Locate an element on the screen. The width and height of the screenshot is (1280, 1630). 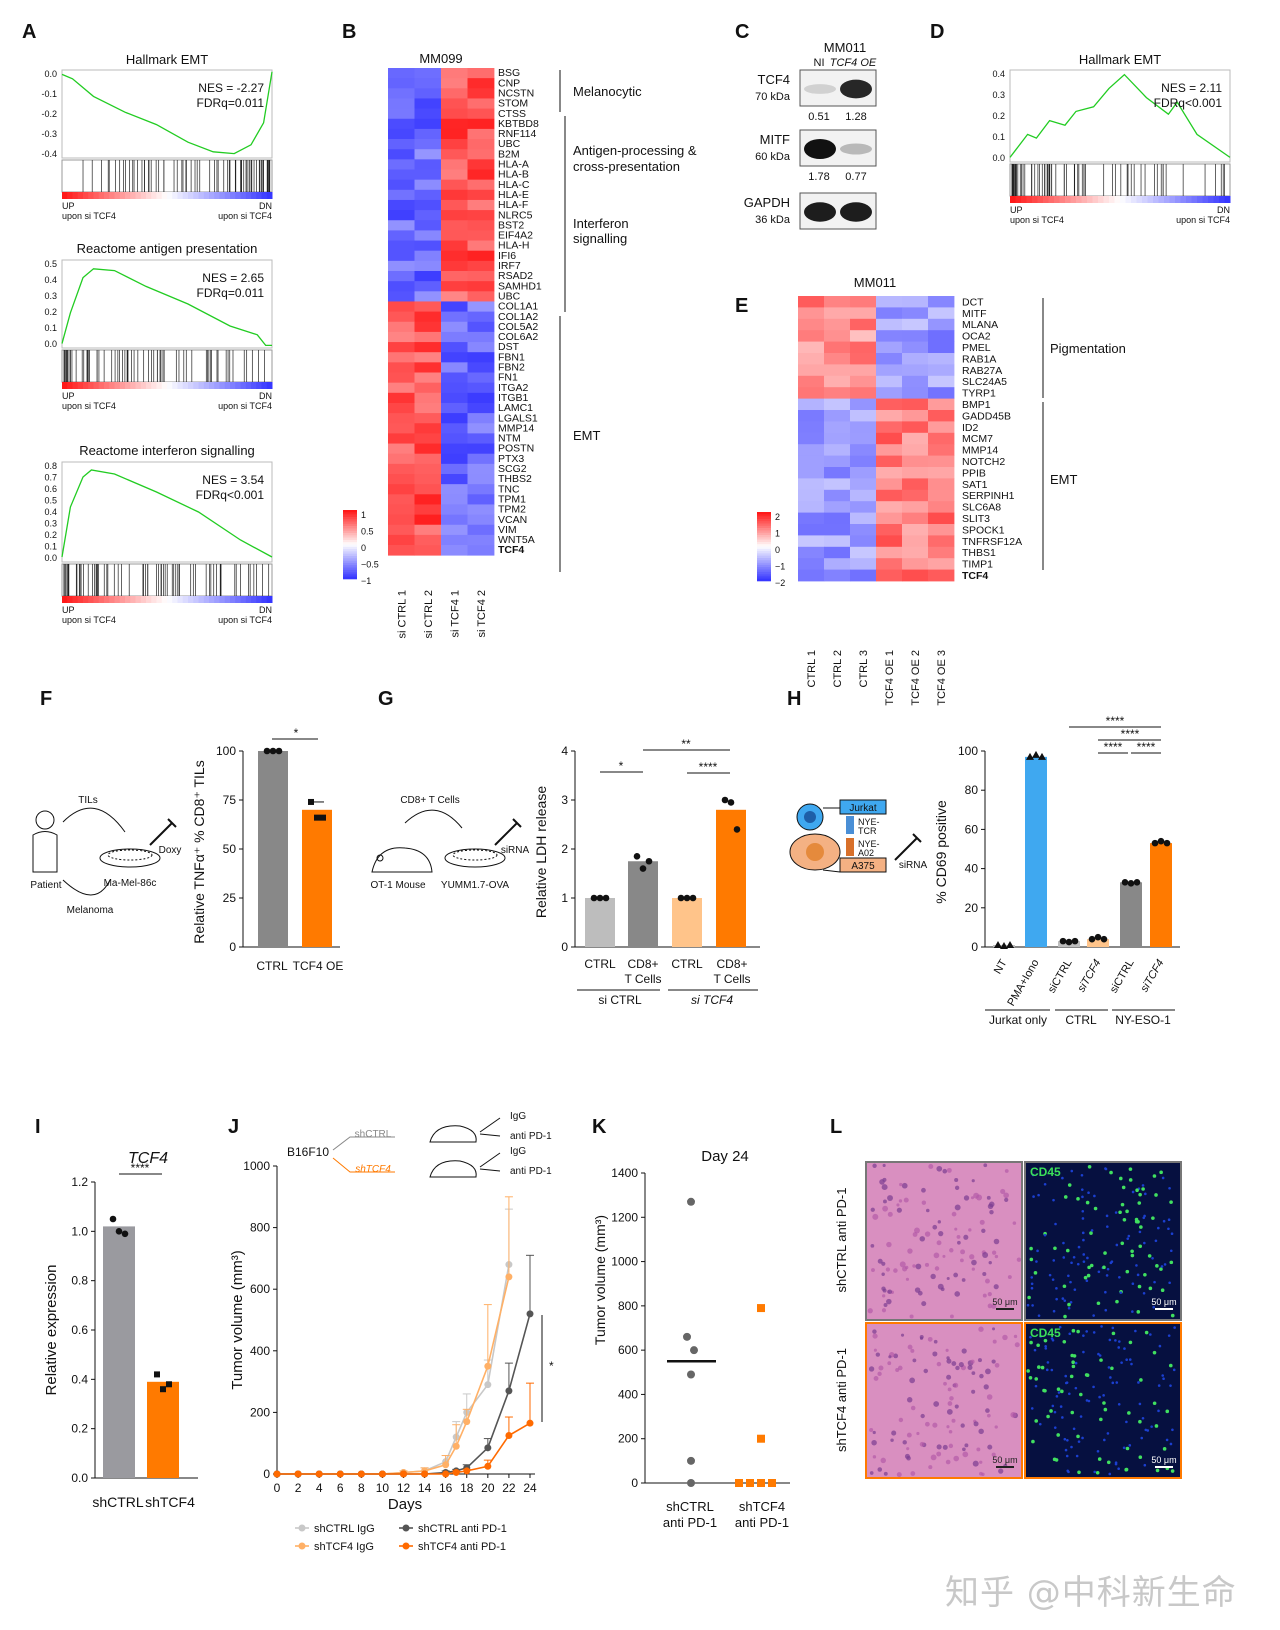
heatmap-sample-label: CTRL 2 is located at coordinates (838, 669).